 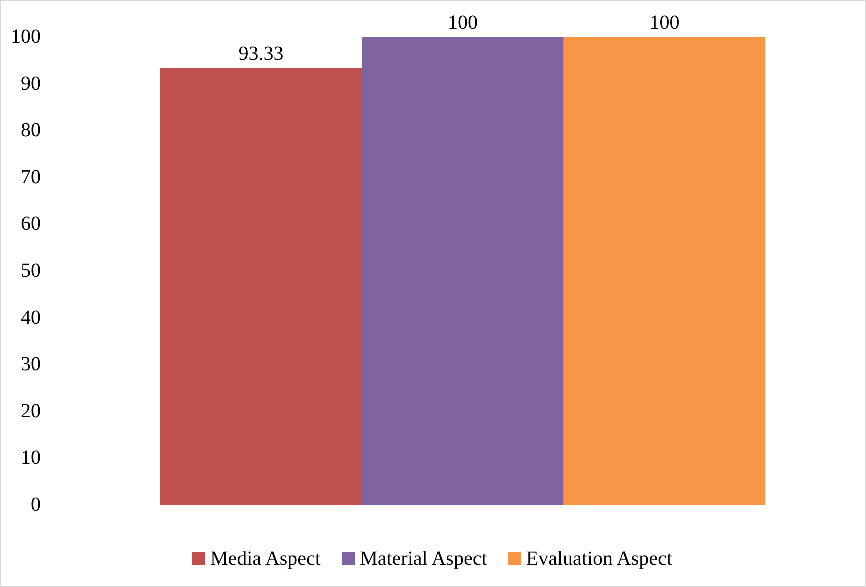 What do you see at coordinates (31, 411) in the screenshot?
I see `y-tick-label: 20` at bounding box center [31, 411].